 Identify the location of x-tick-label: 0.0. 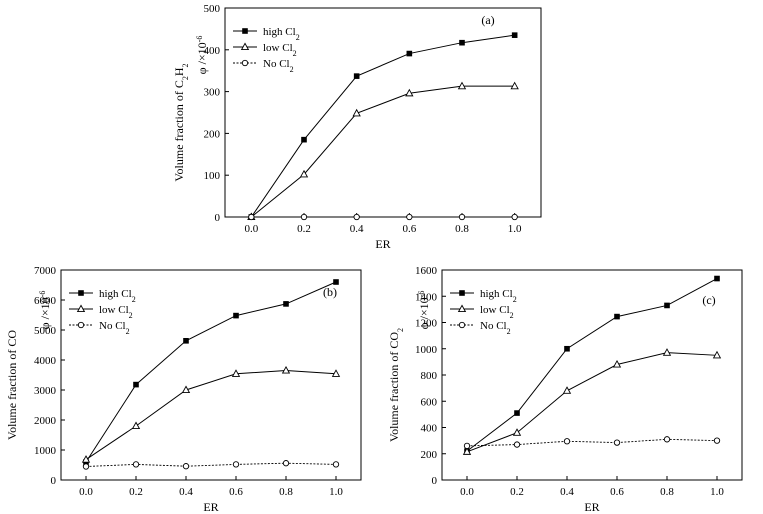
(467, 492).